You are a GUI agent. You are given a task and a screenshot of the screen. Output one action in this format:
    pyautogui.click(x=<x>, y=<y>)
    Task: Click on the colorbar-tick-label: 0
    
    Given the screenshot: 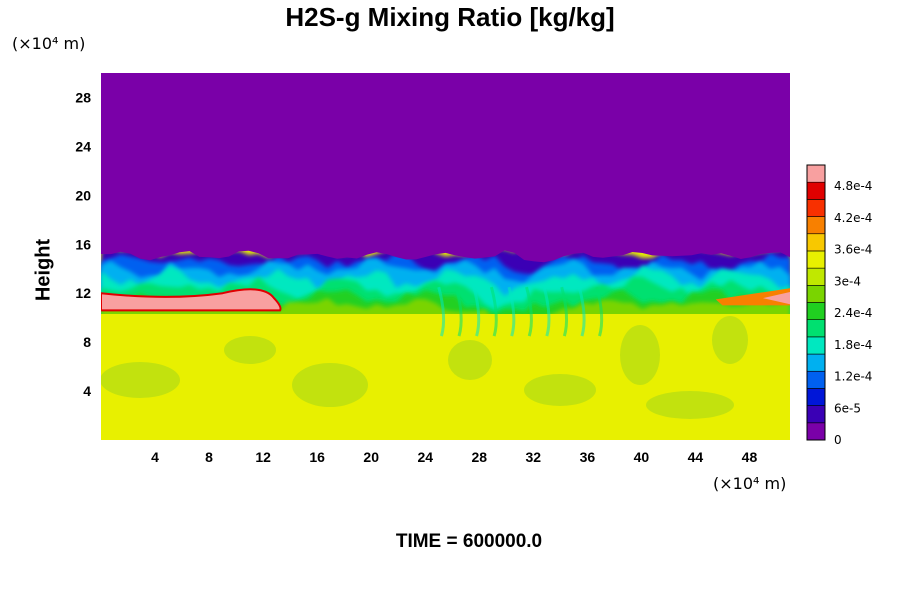 What is the action you would take?
    pyautogui.click(x=838, y=440)
    